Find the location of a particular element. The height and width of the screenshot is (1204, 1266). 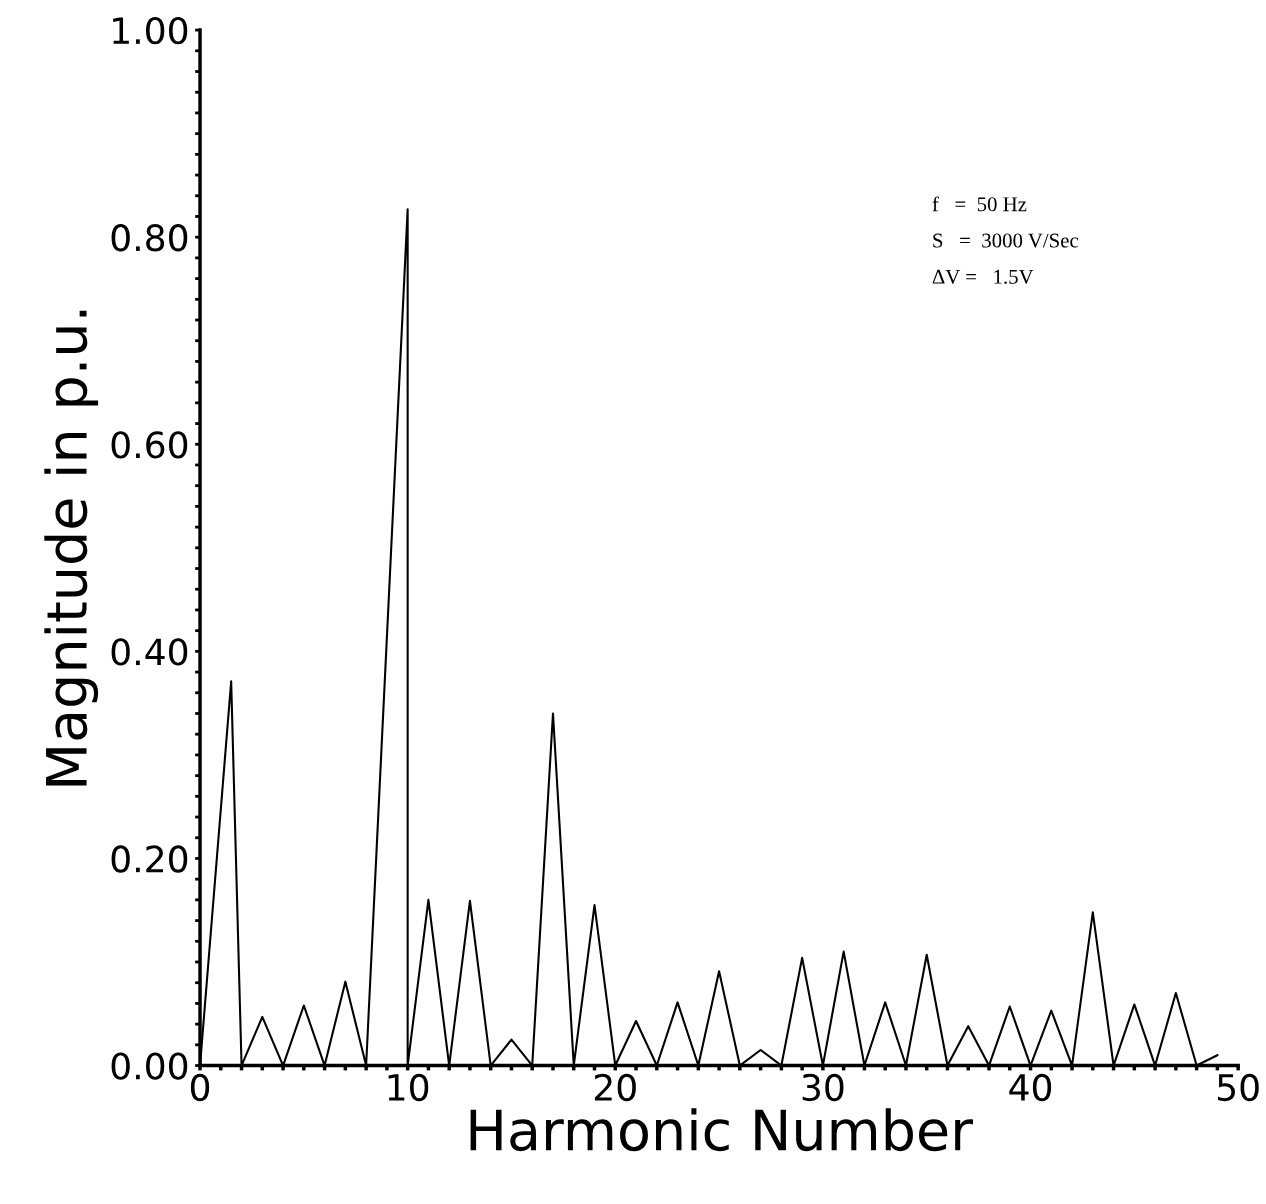

y-tick-label: 0.00 is located at coordinates (149, 1066).